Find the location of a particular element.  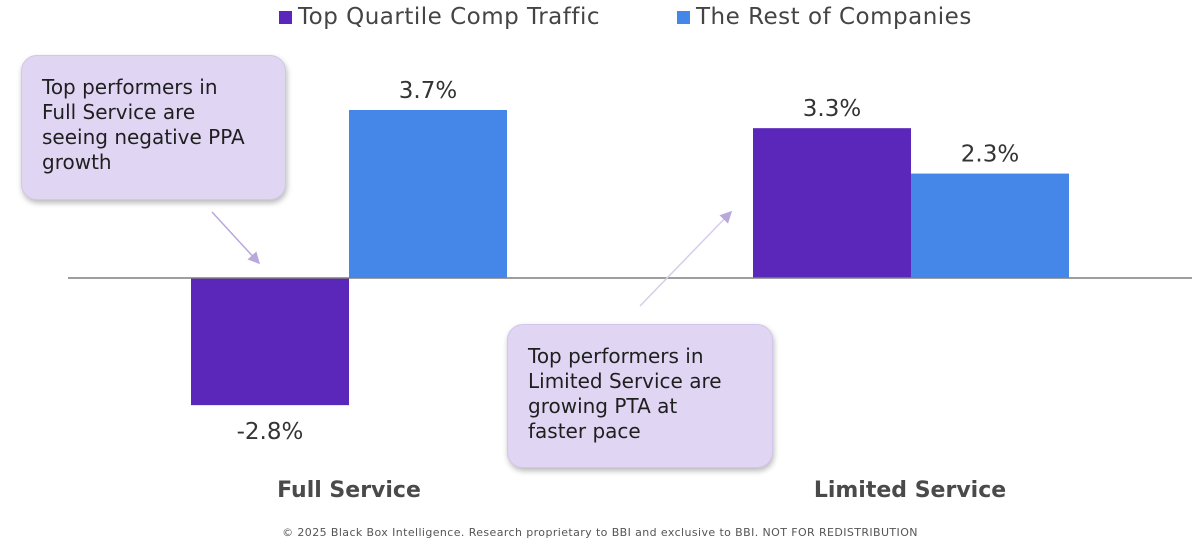

callout-arrow-limited-service is located at coordinates (686, 258).